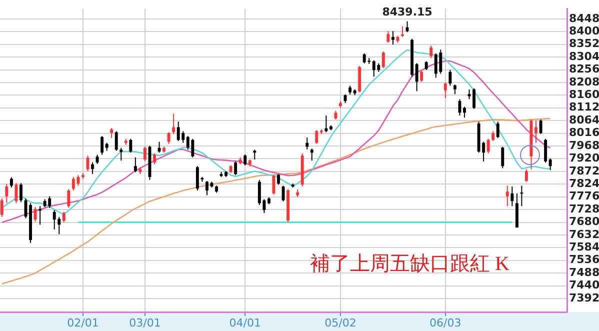  Describe the element at coordinates (584, 234) in the screenshot. I see `y-tick-label: 7632` at that location.